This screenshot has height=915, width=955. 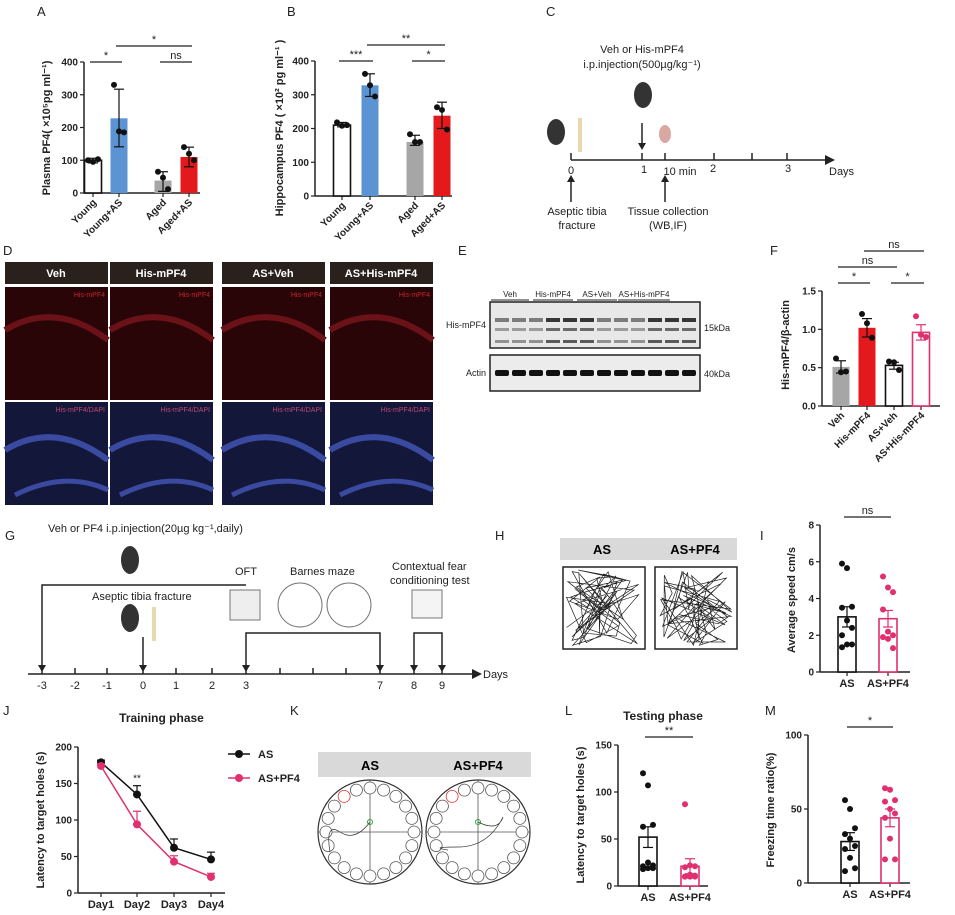 I want to click on y-tick-label: 4, so click(x=811, y=599).